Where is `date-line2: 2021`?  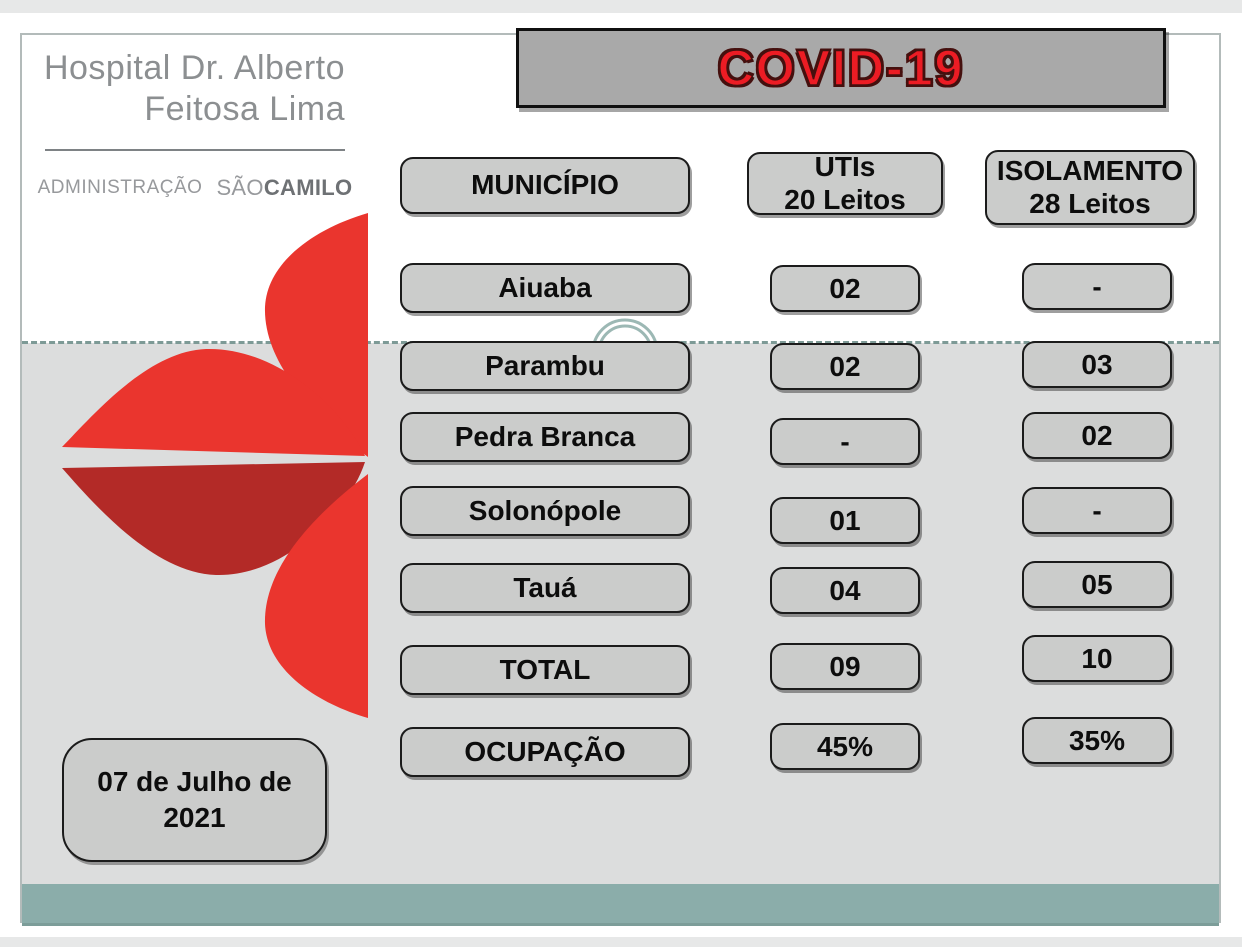
date-line2: 2021 is located at coordinates (194, 817).